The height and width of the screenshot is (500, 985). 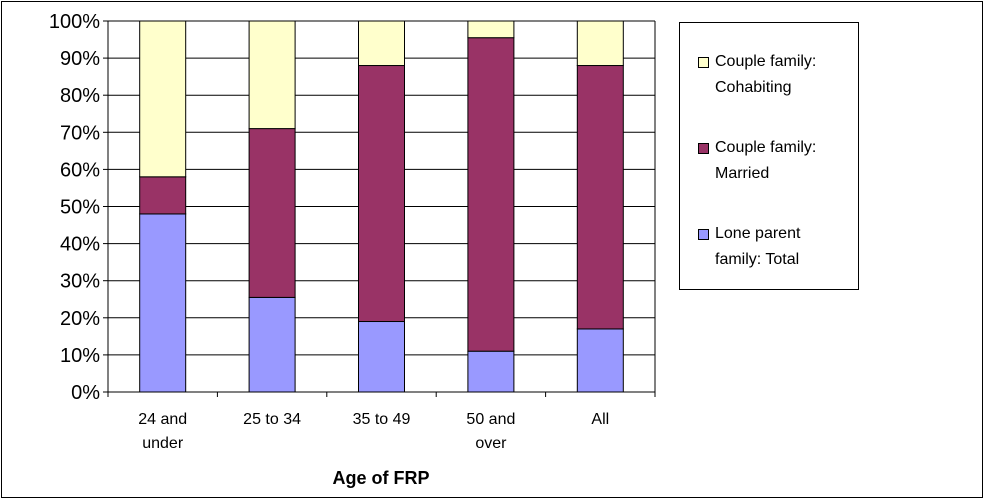 I want to click on y-tick-label: 90%, so click(x=80, y=59).